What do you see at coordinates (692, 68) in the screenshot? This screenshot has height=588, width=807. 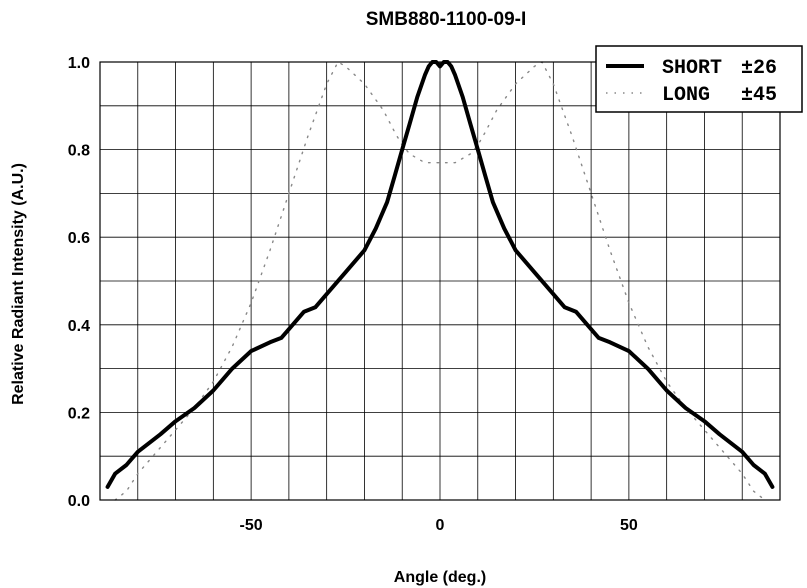 I see `legend-label-short: SHORT` at bounding box center [692, 68].